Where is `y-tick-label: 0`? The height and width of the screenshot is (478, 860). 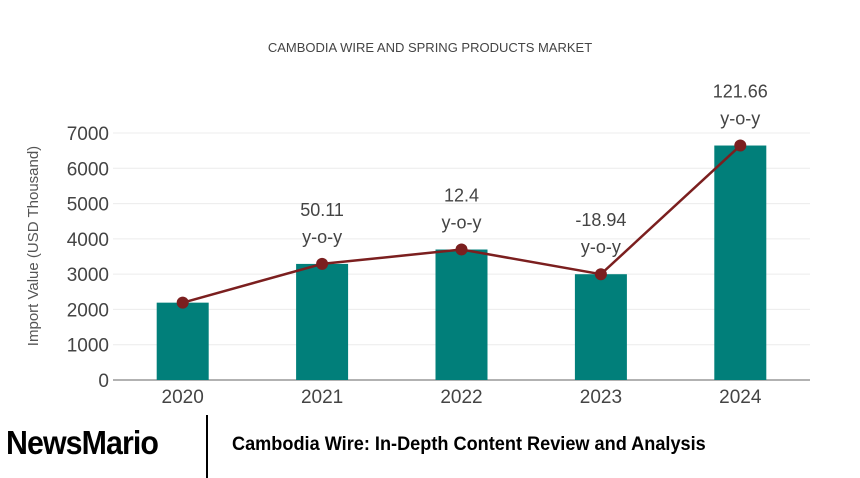
y-tick-label: 0 is located at coordinates (103, 381).